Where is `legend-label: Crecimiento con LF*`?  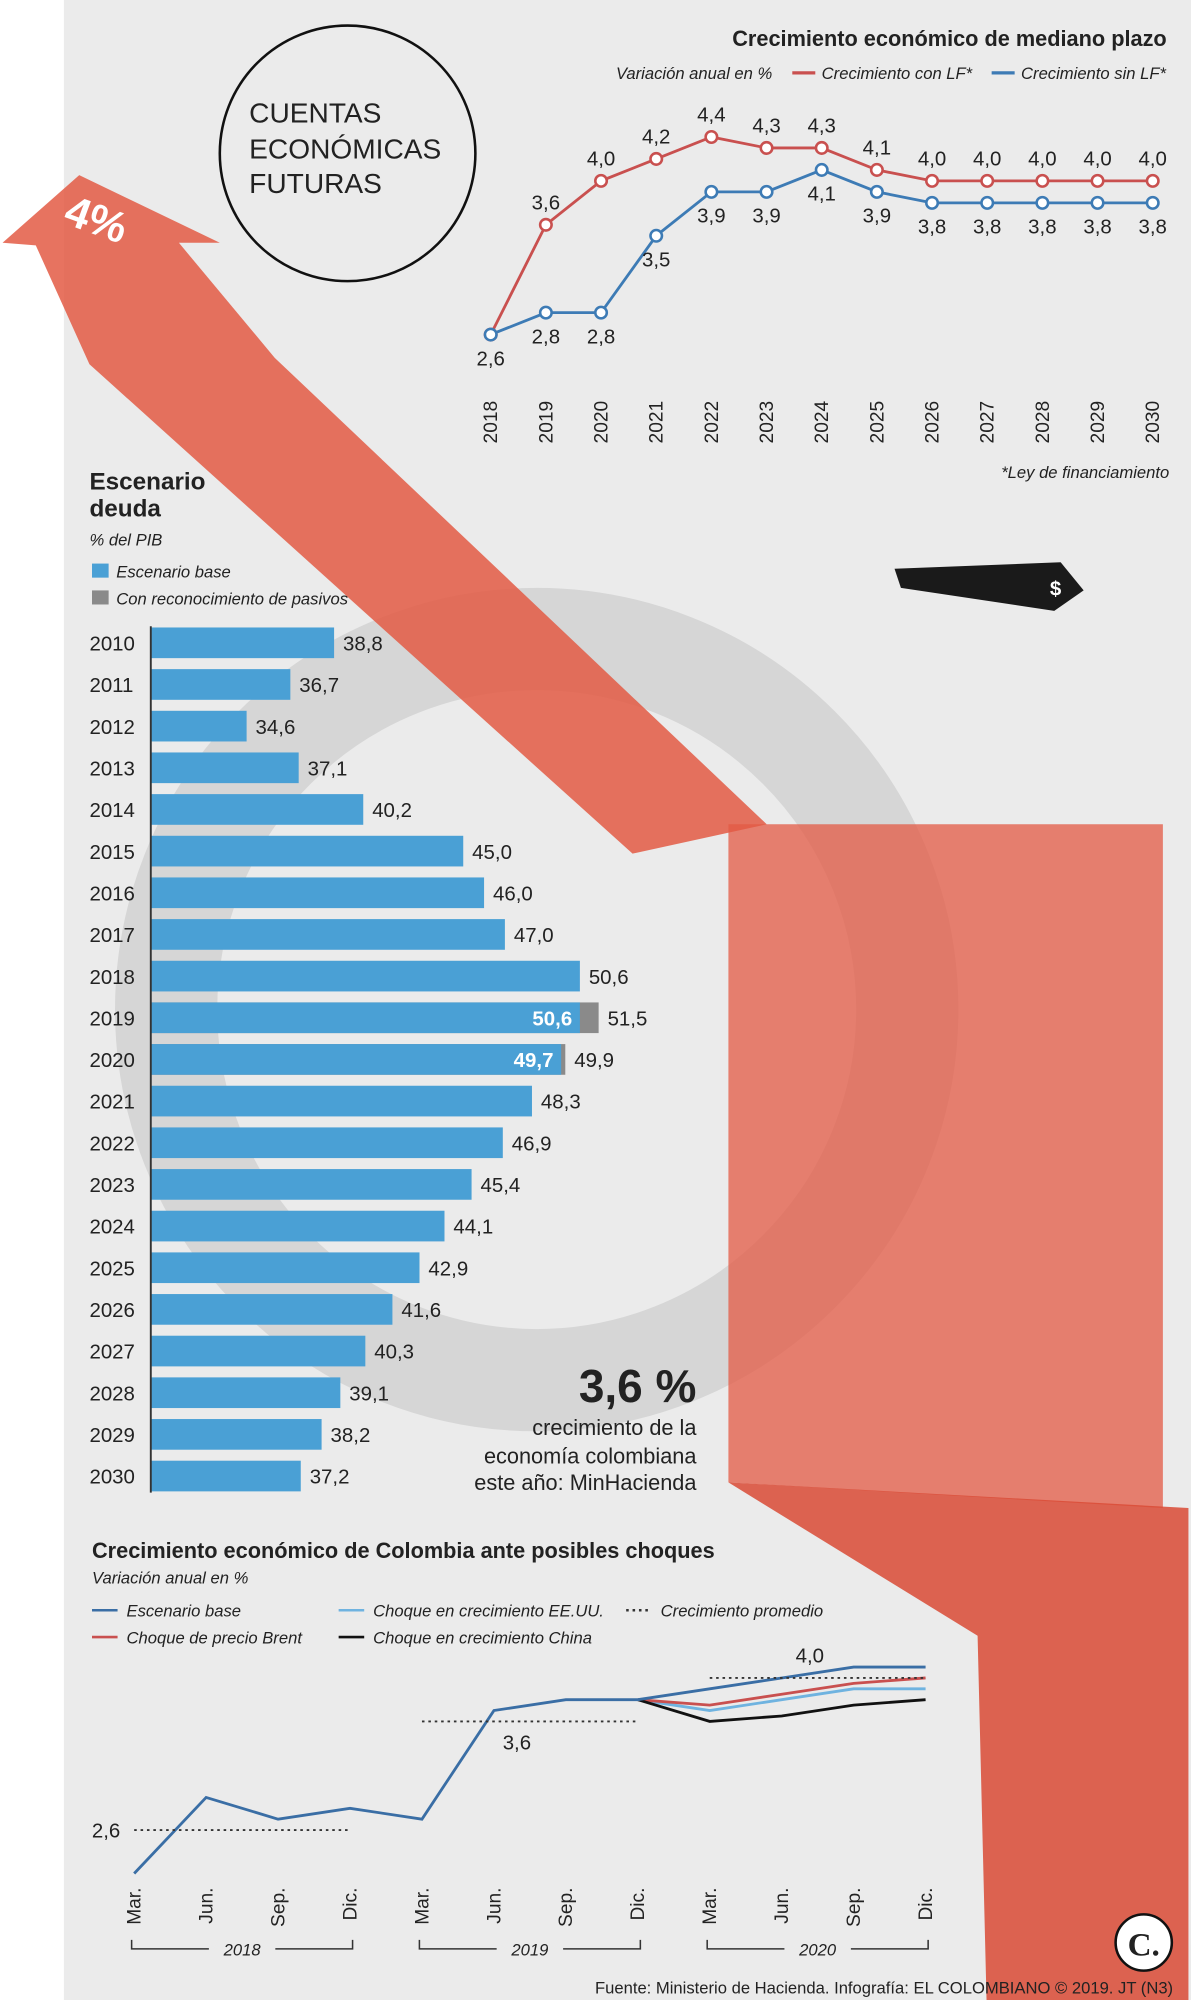 legend-label: Crecimiento con LF* is located at coordinates (897, 73).